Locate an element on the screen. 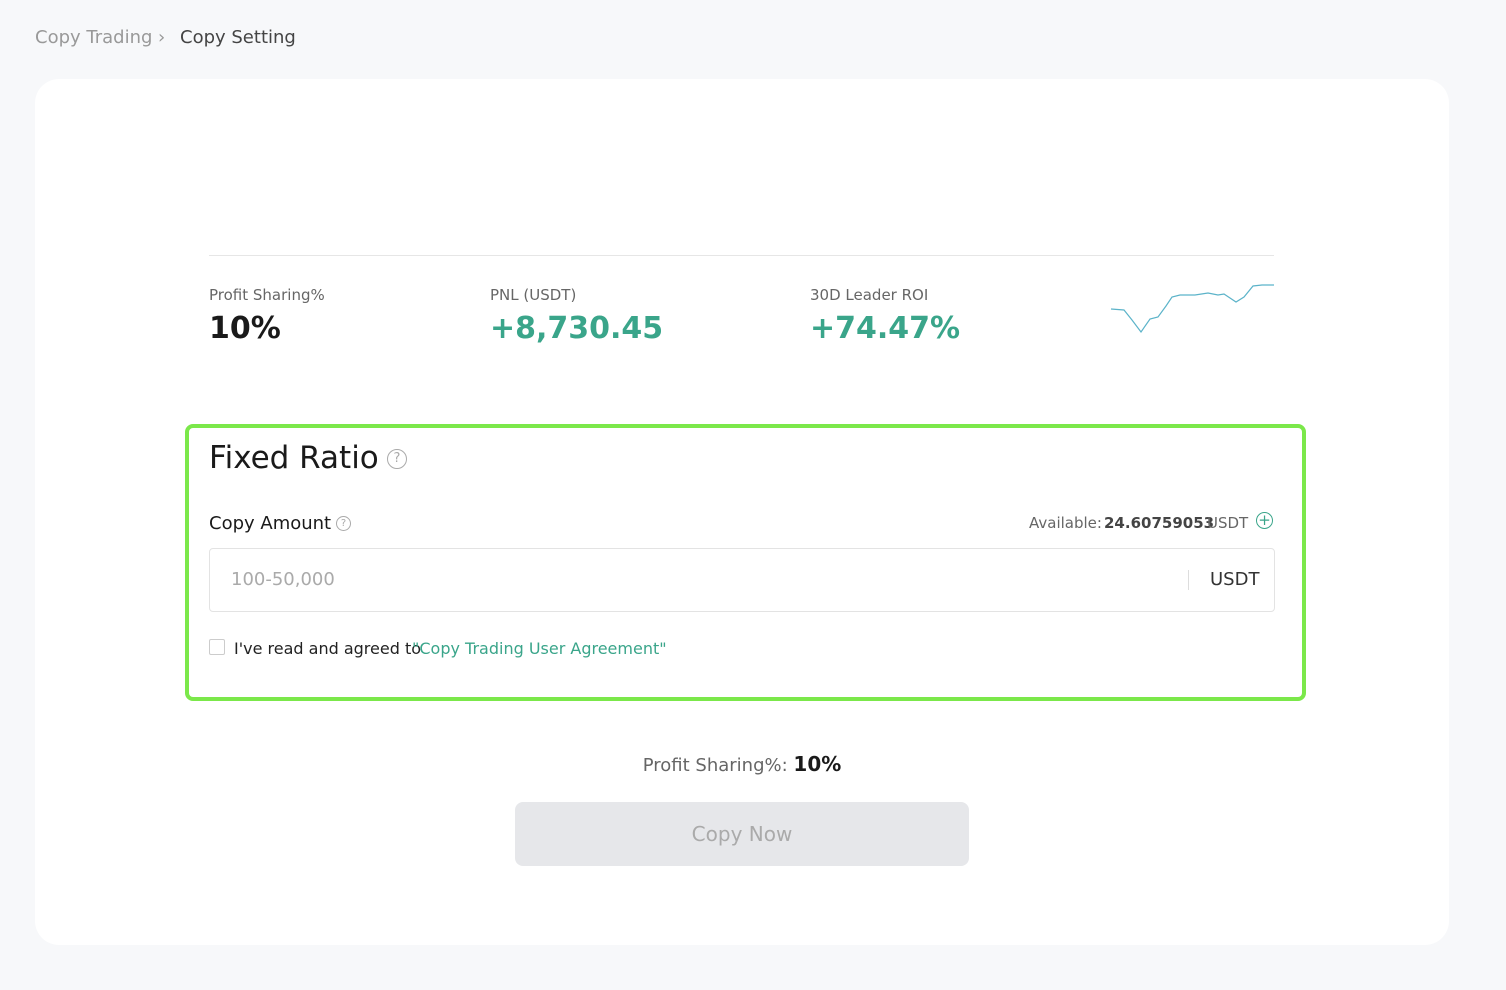 The image size is (1506, 990). stat-label: PNL (USDT) is located at coordinates (533, 295).